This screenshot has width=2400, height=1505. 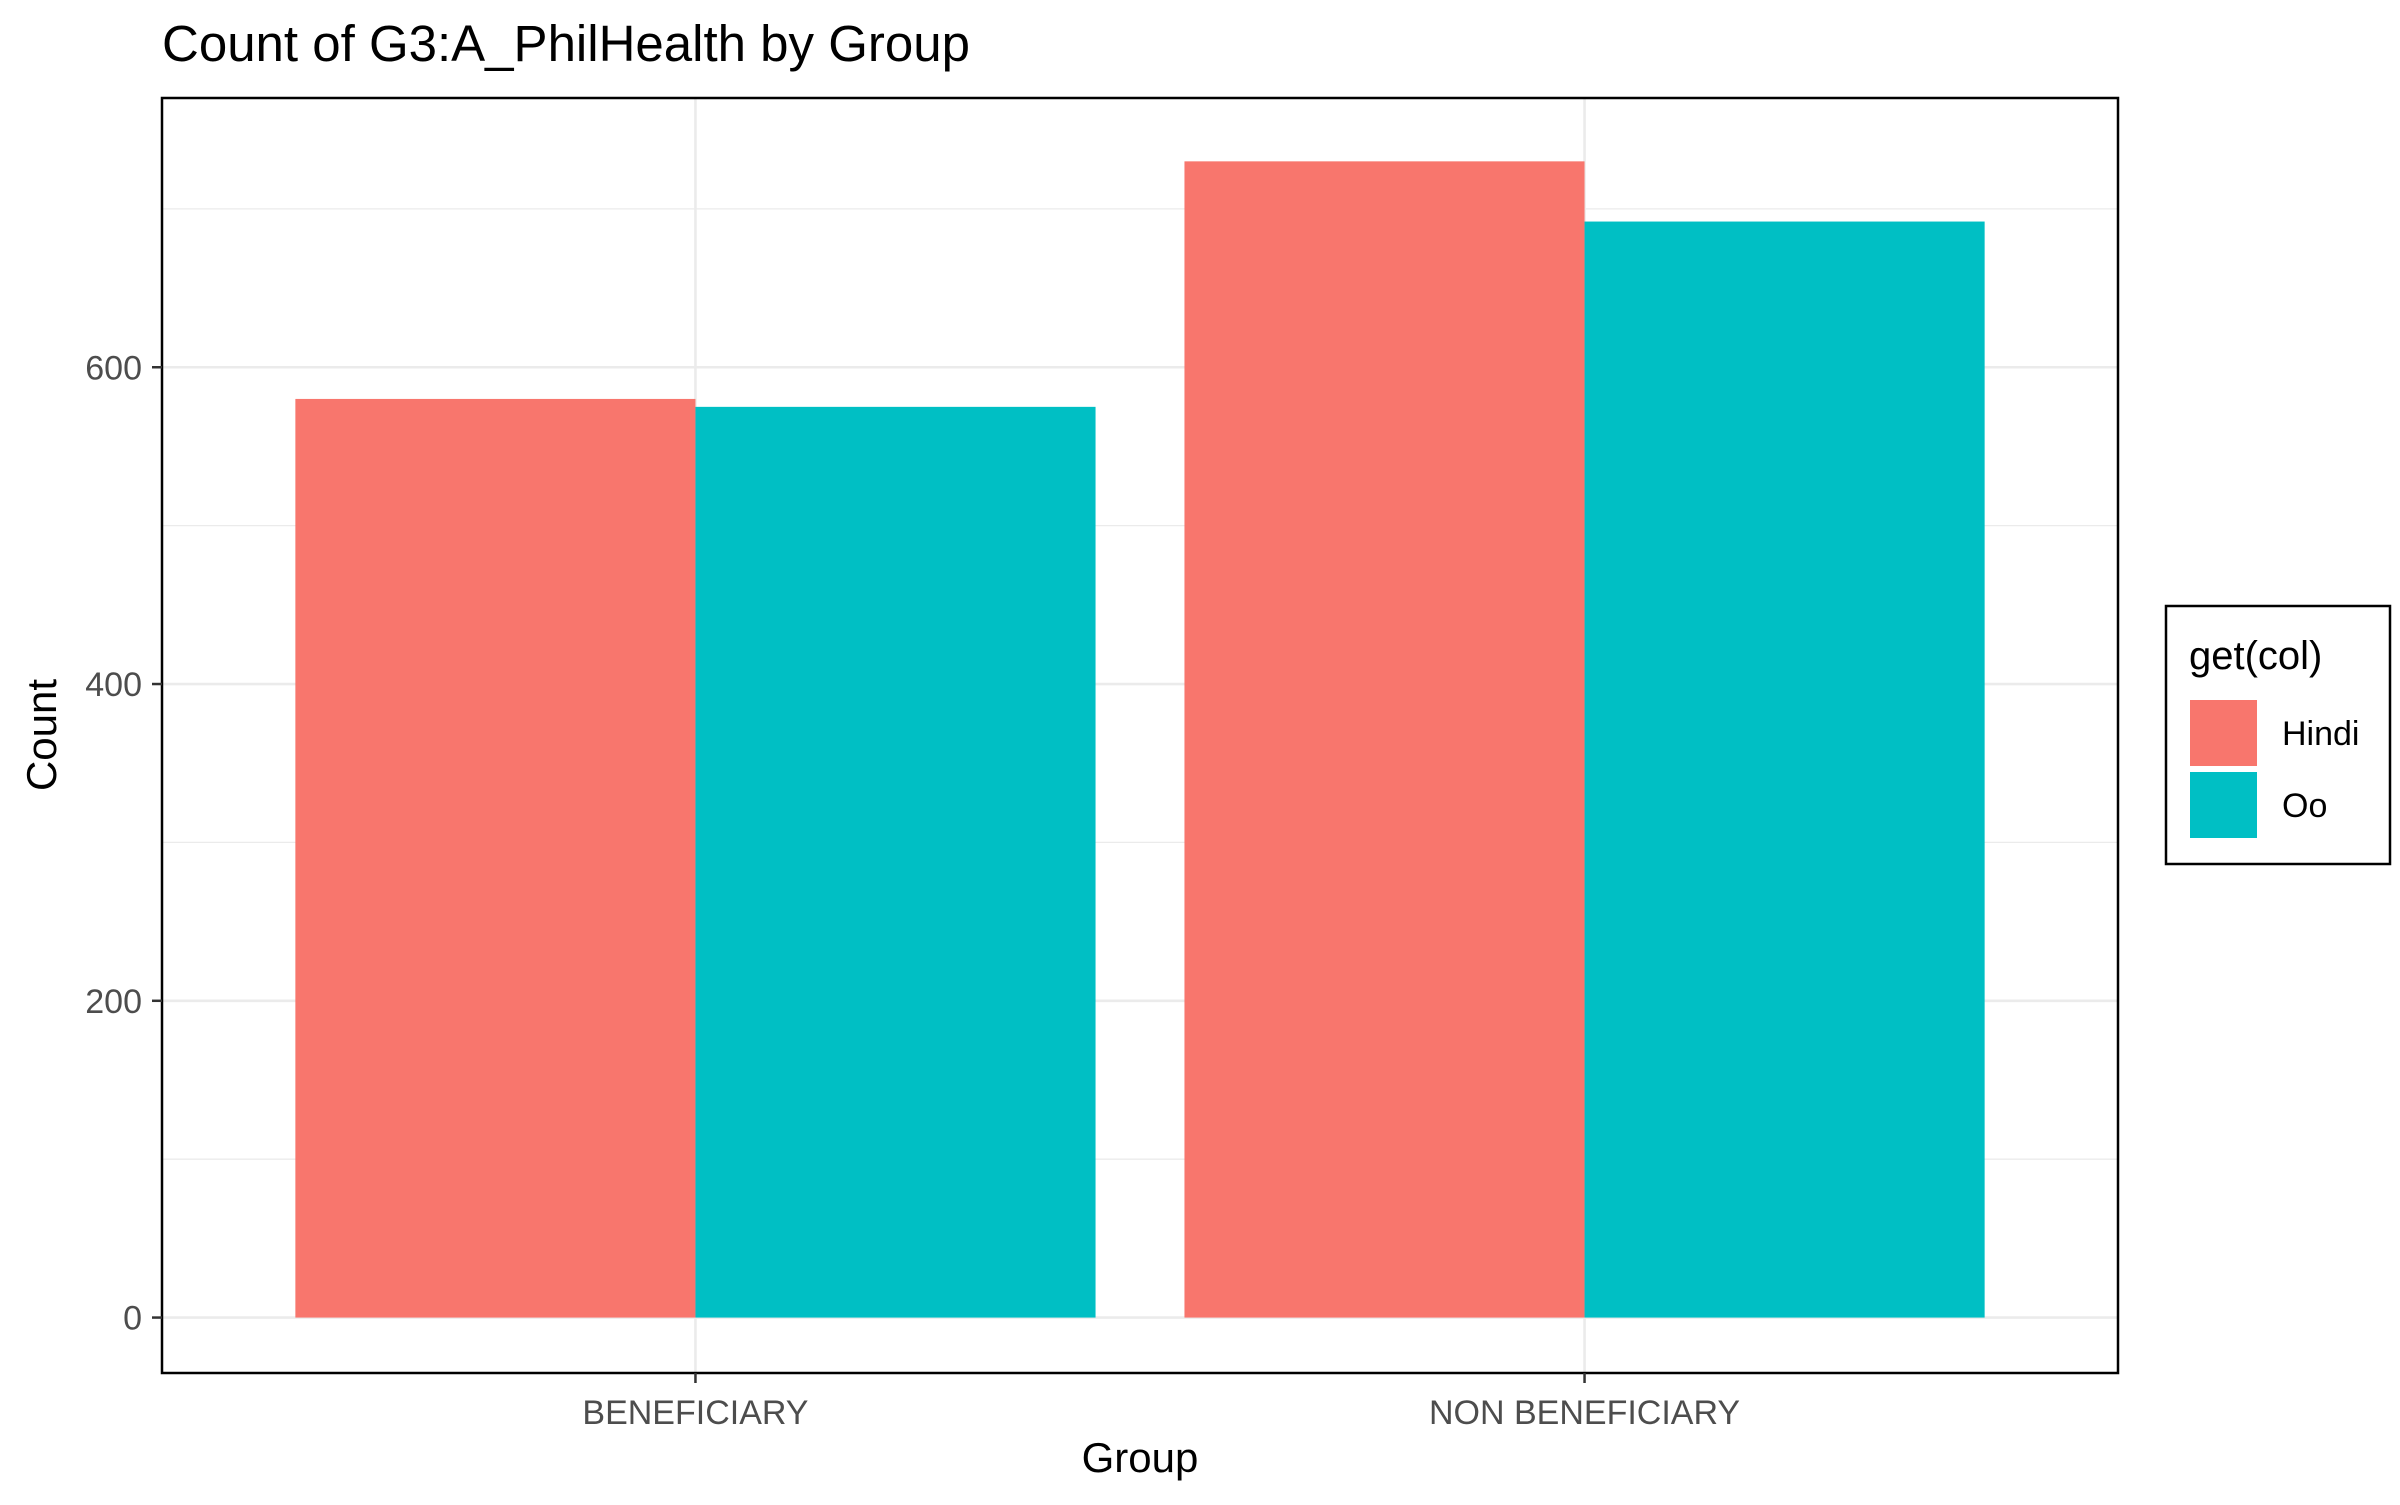 What do you see at coordinates (2255, 656) in the screenshot?
I see `legend-title: get(col)` at bounding box center [2255, 656].